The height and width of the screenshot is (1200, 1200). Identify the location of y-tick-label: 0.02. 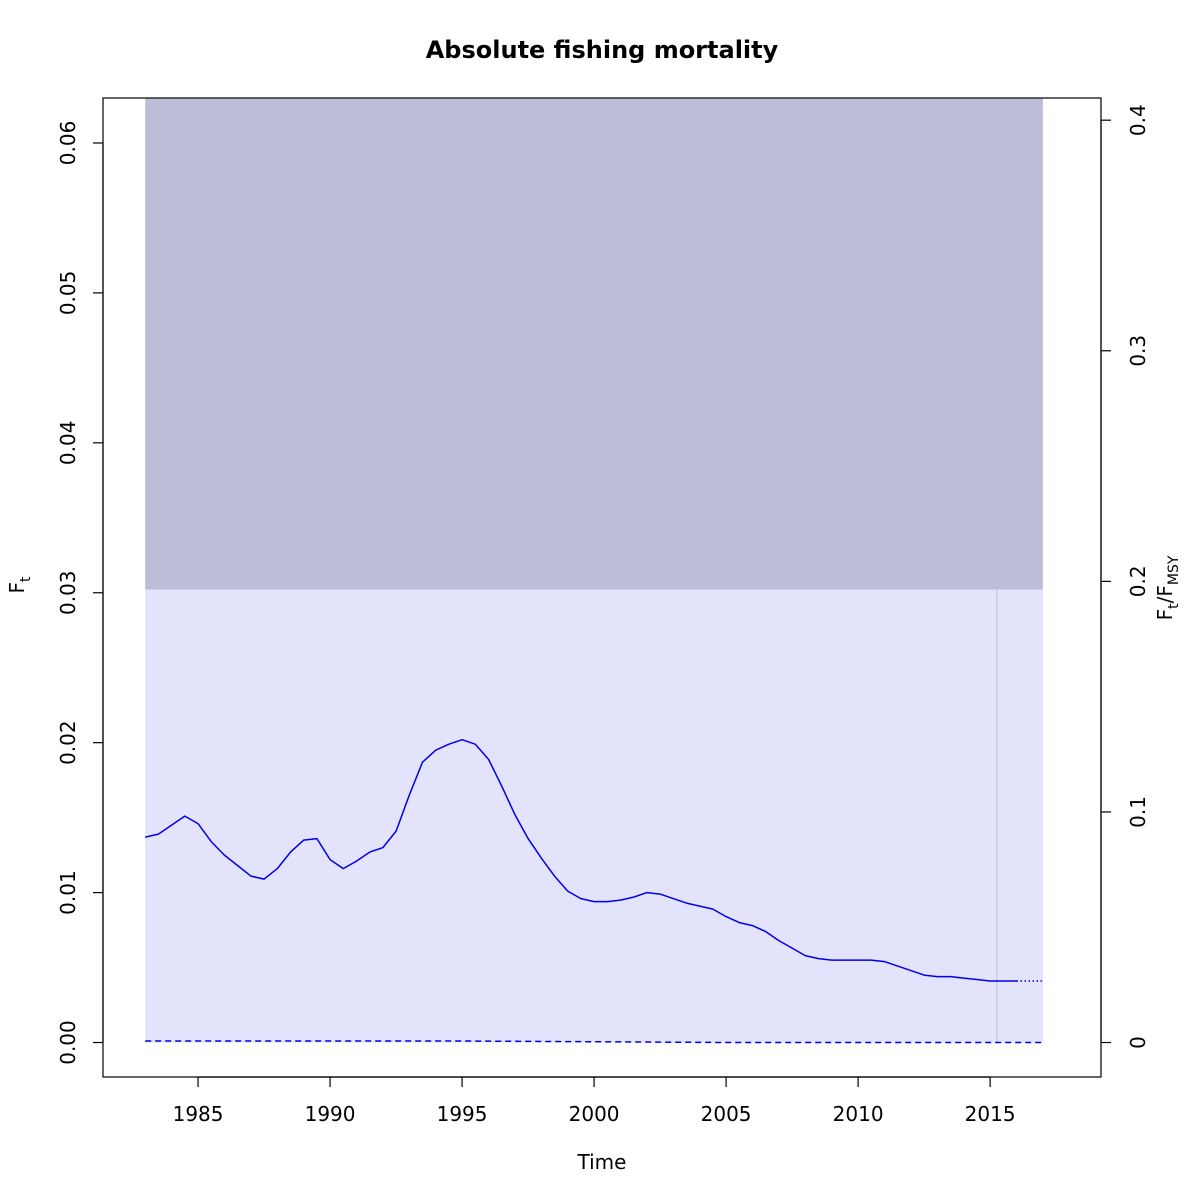
(68, 742).